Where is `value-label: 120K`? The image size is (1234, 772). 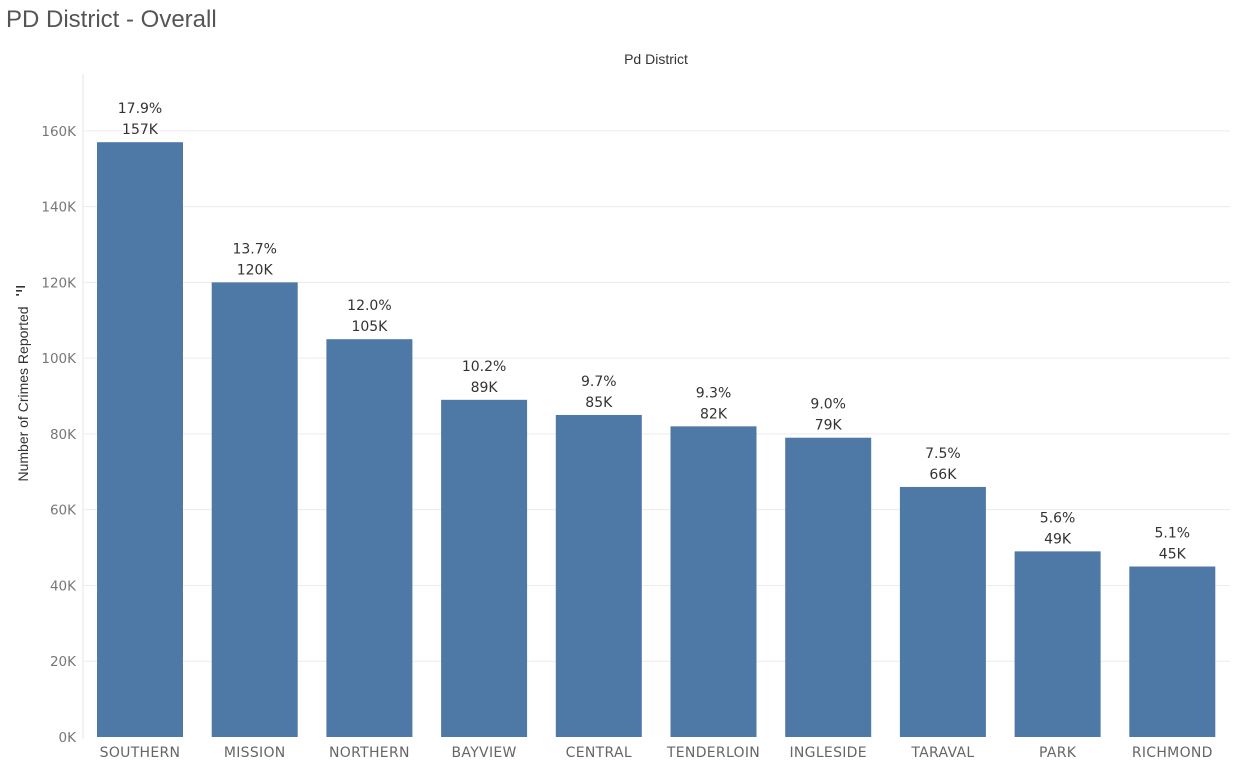 value-label: 120K is located at coordinates (255, 270).